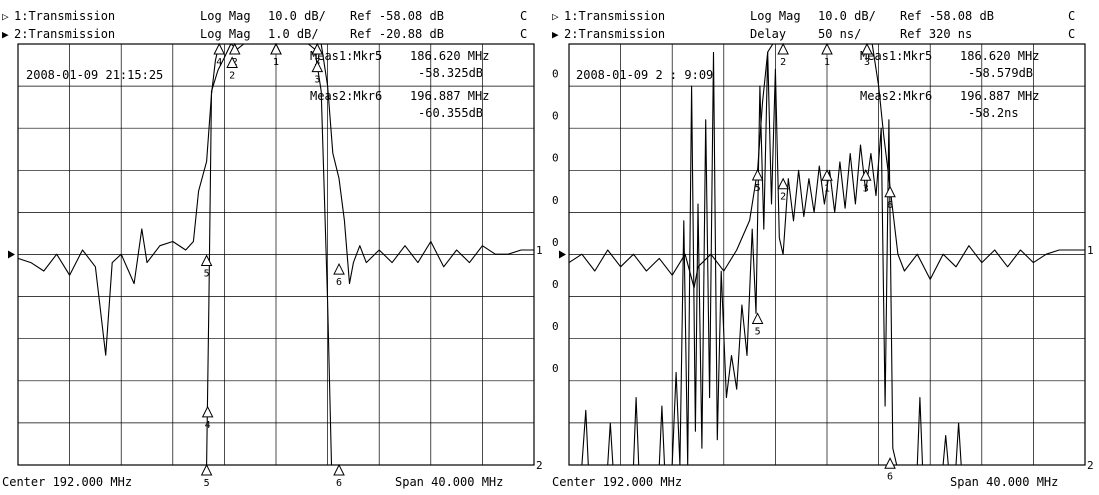 This screenshot has width=1099, height=495. What do you see at coordinates (896, 96) in the screenshot?
I see `marker-readout-label: Meas2:Mkr6` at bounding box center [896, 96].